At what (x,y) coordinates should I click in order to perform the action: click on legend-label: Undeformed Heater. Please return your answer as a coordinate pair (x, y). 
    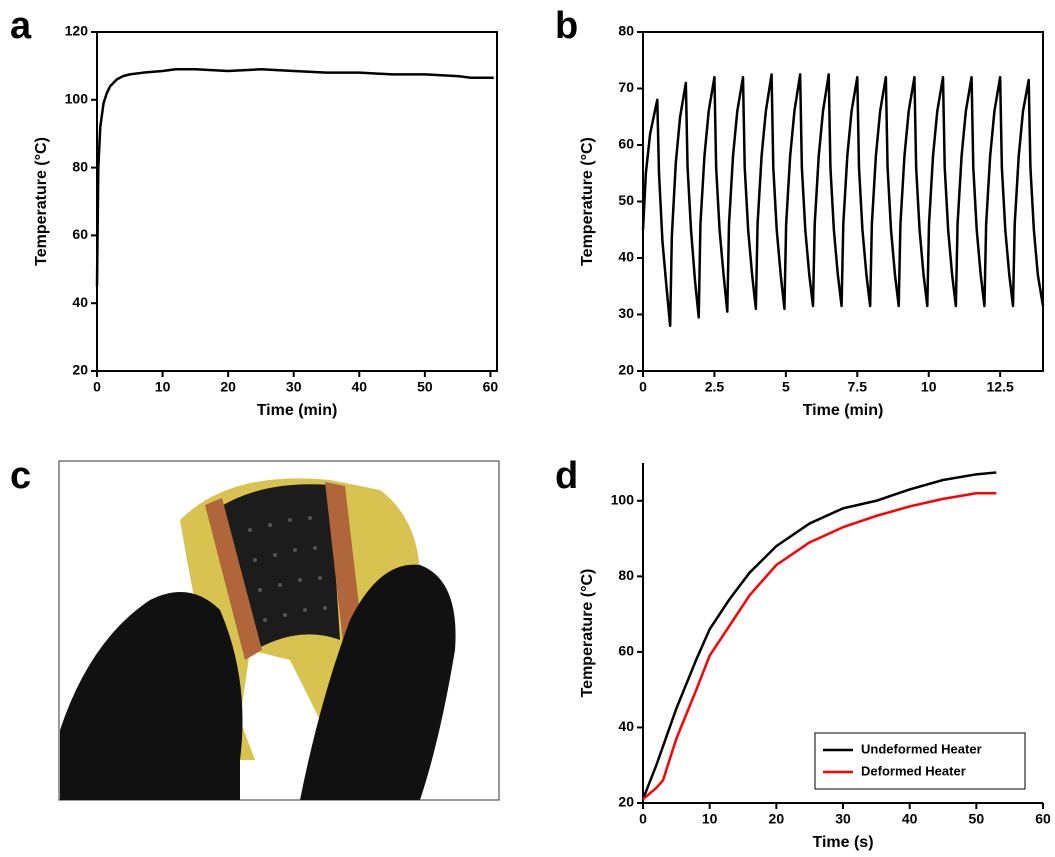
    Looking at the image, I should click on (921, 748).